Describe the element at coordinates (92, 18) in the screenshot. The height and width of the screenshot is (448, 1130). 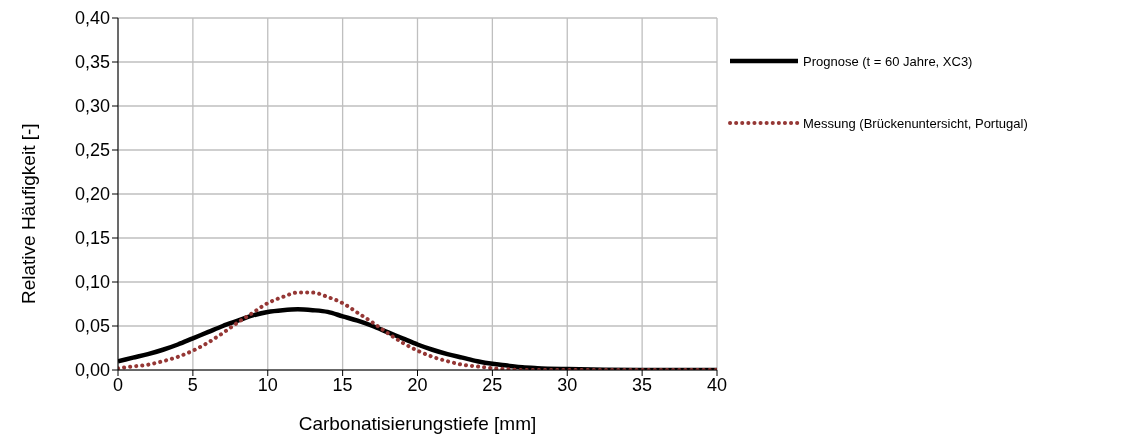
I see `y-tick-label: 0,40` at that location.